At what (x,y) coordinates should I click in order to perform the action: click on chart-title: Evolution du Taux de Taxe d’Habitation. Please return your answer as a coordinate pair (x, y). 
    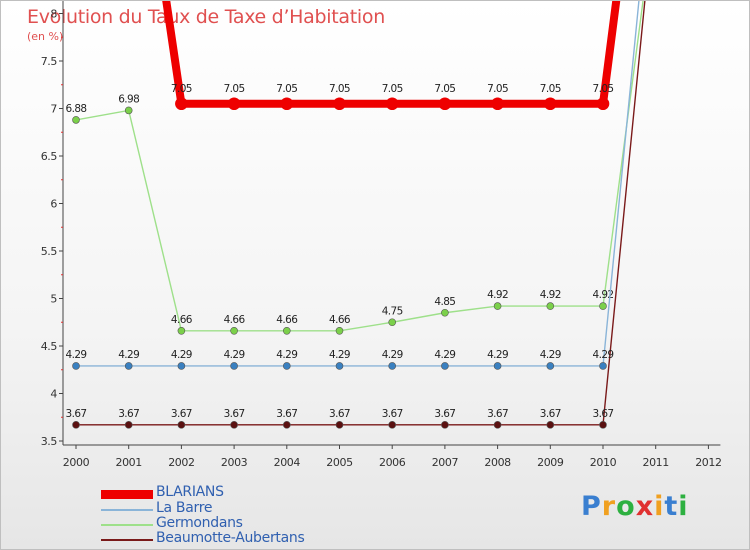
    Looking at the image, I should click on (206, 17).